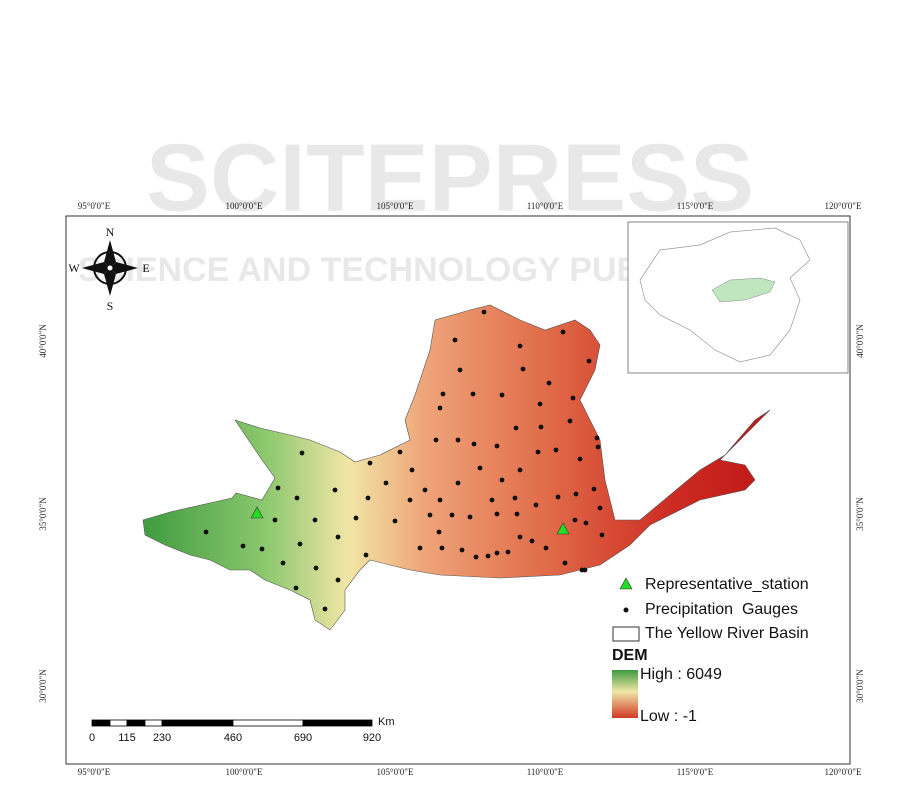 The image size is (901, 791). What do you see at coordinates (626, 583) in the screenshot?
I see `station-swatch` at bounding box center [626, 583].